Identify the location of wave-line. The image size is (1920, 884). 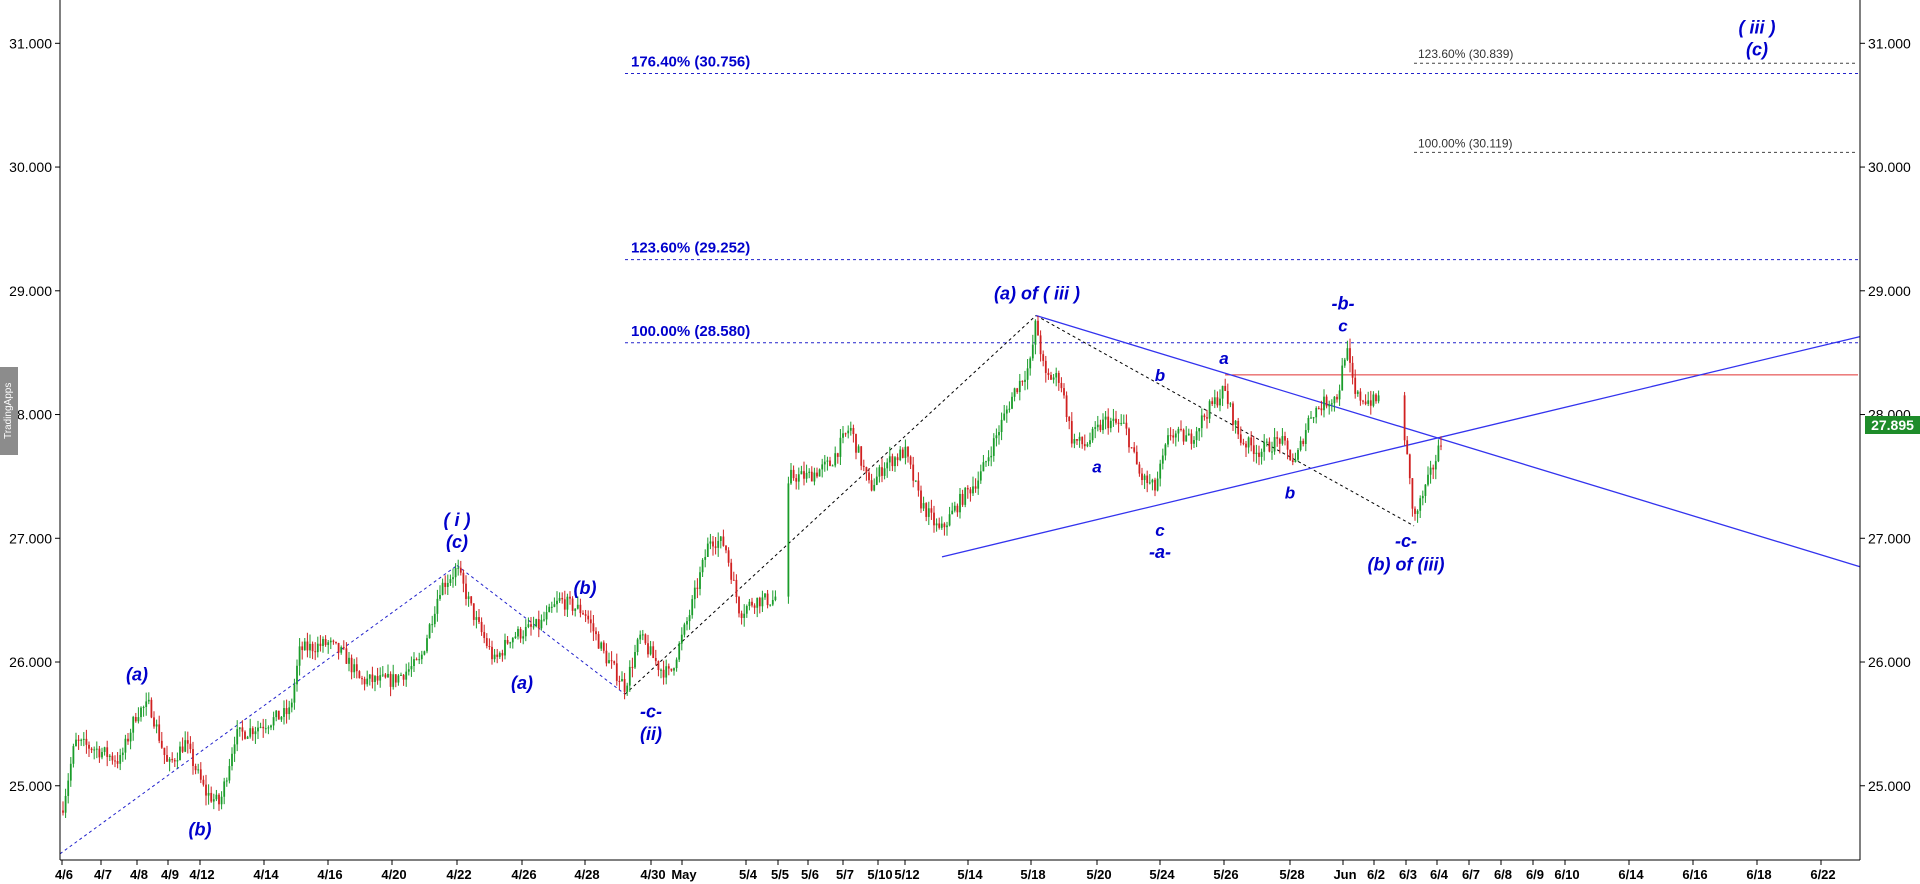
(1225, 421).